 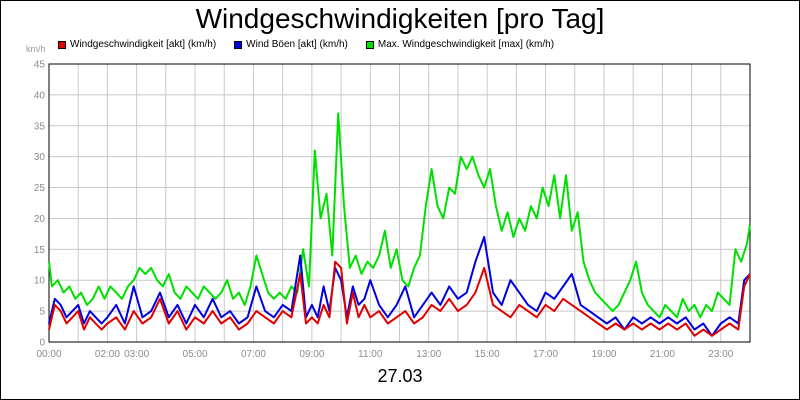 I want to click on legend-swatch-wind-speed, so click(x=62, y=44).